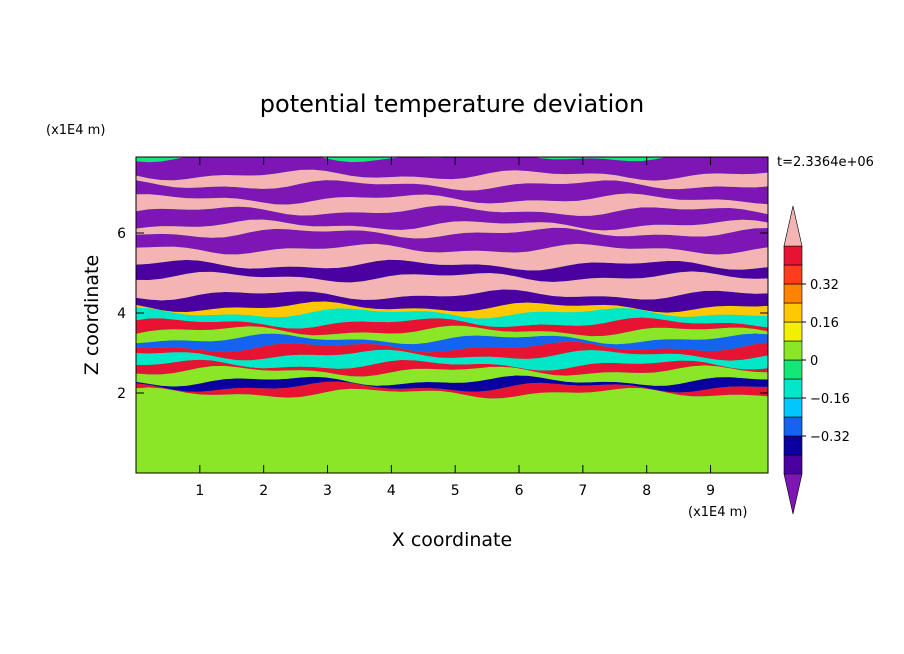 This screenshot has width=904, height=654. I want to click on colorbar-extend-top, so click(793, 226).